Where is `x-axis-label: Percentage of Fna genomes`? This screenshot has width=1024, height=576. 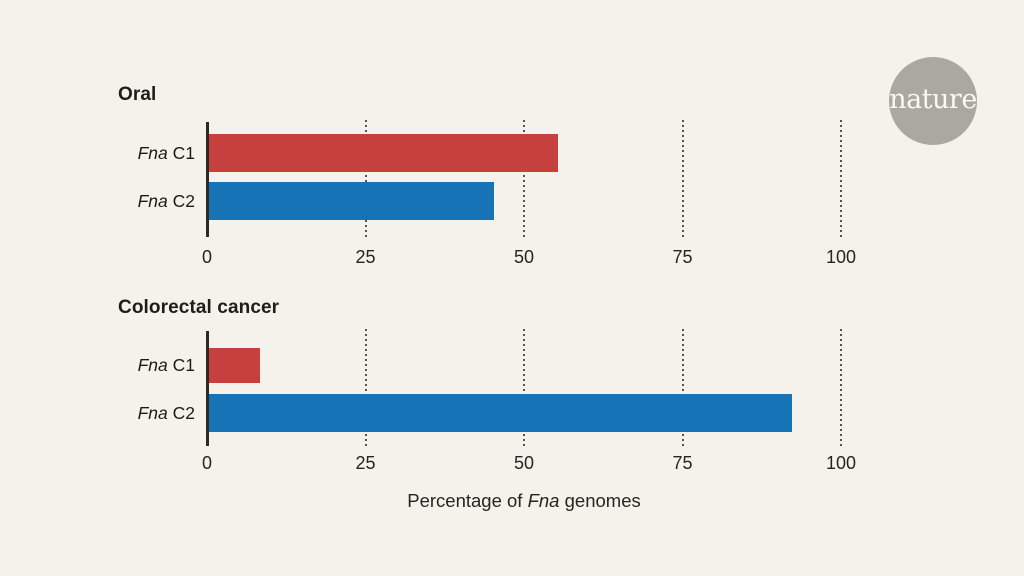
x-axis-label: Percentage of Fna genomes is located at coordinates (524, 500).